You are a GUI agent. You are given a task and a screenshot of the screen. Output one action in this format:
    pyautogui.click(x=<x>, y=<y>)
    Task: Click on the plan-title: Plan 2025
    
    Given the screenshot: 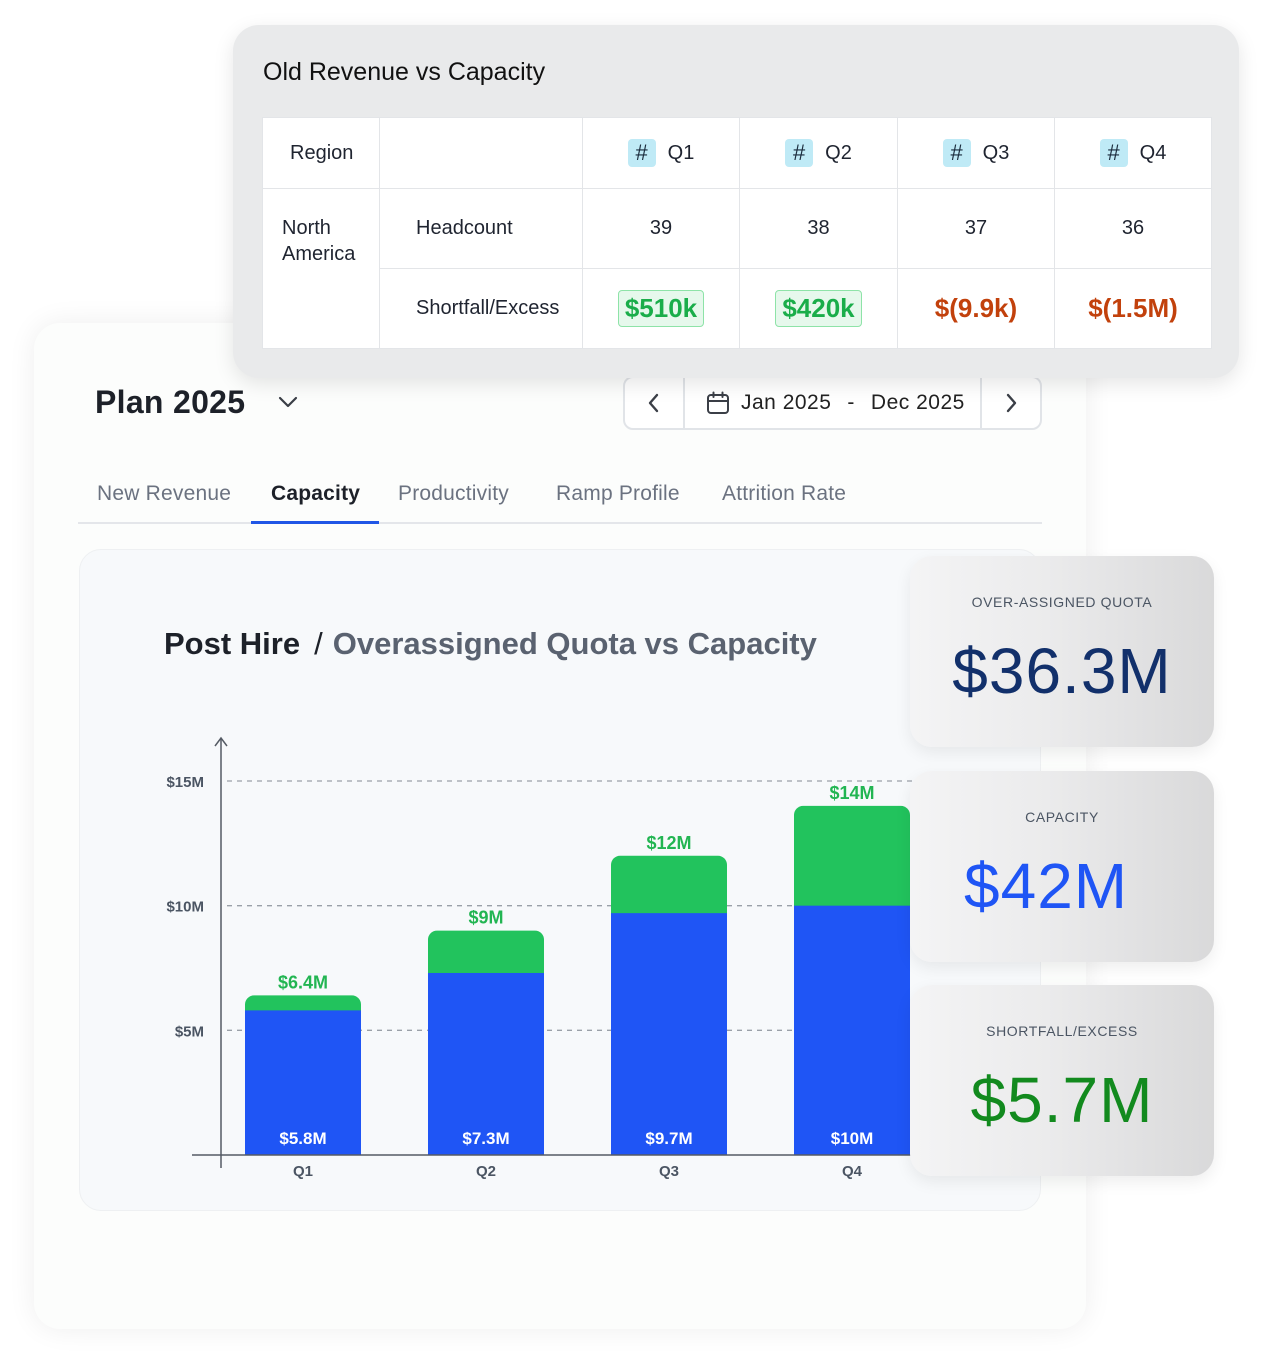 What is the action you would take?
    pyautogui.click(x=170, y=402)
    